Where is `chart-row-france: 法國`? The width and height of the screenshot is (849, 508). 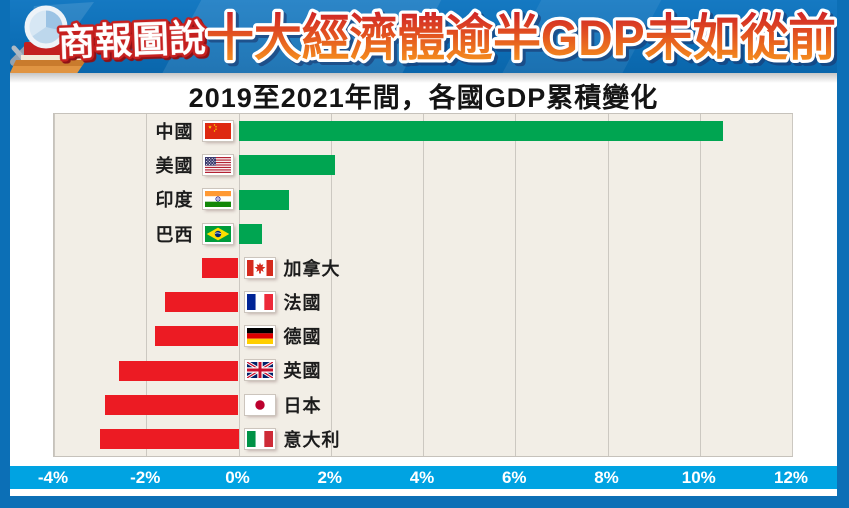 chart-row-france: 法國 is located at coordinates (282, 302).